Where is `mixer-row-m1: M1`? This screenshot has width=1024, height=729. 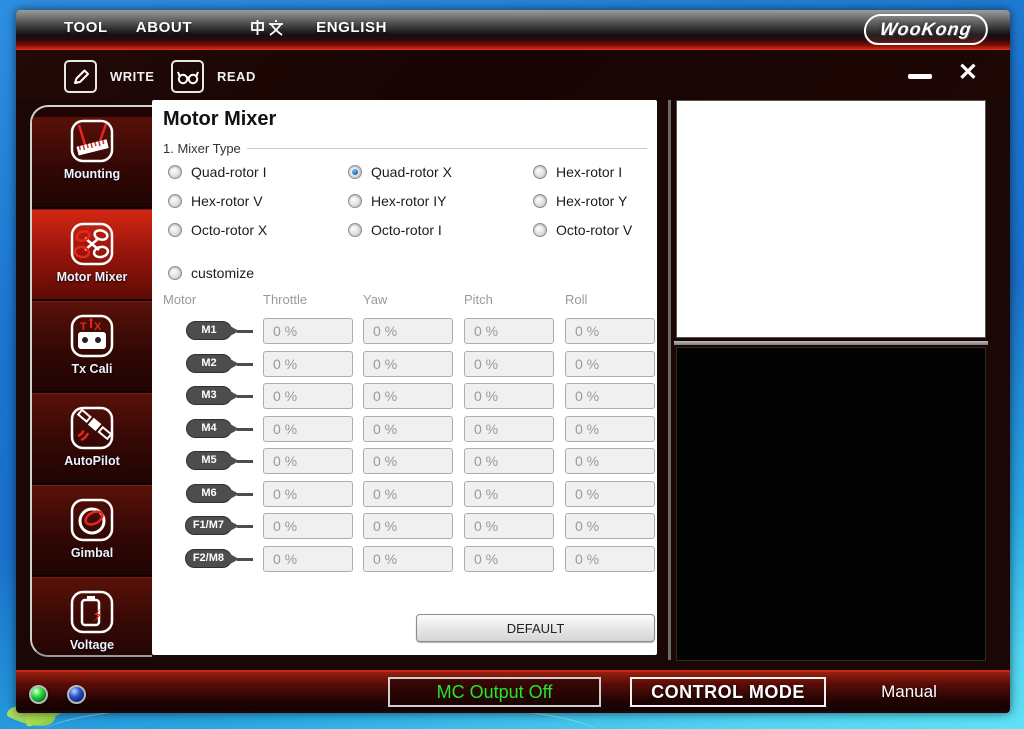 mixer-row-m1: M1 is located at coordinates (404, 331).